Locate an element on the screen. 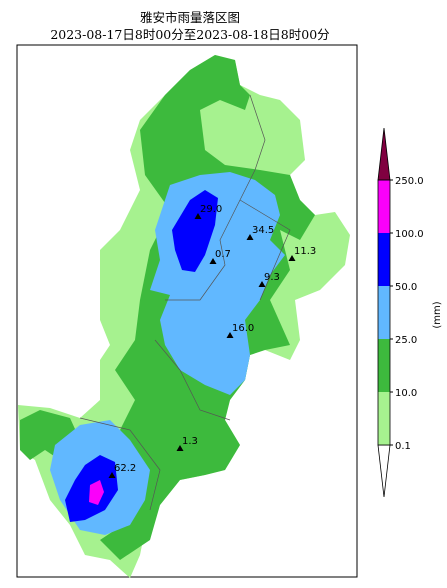  map-title: 雅安市雨量落区图 is located at coordinates (190, 17).